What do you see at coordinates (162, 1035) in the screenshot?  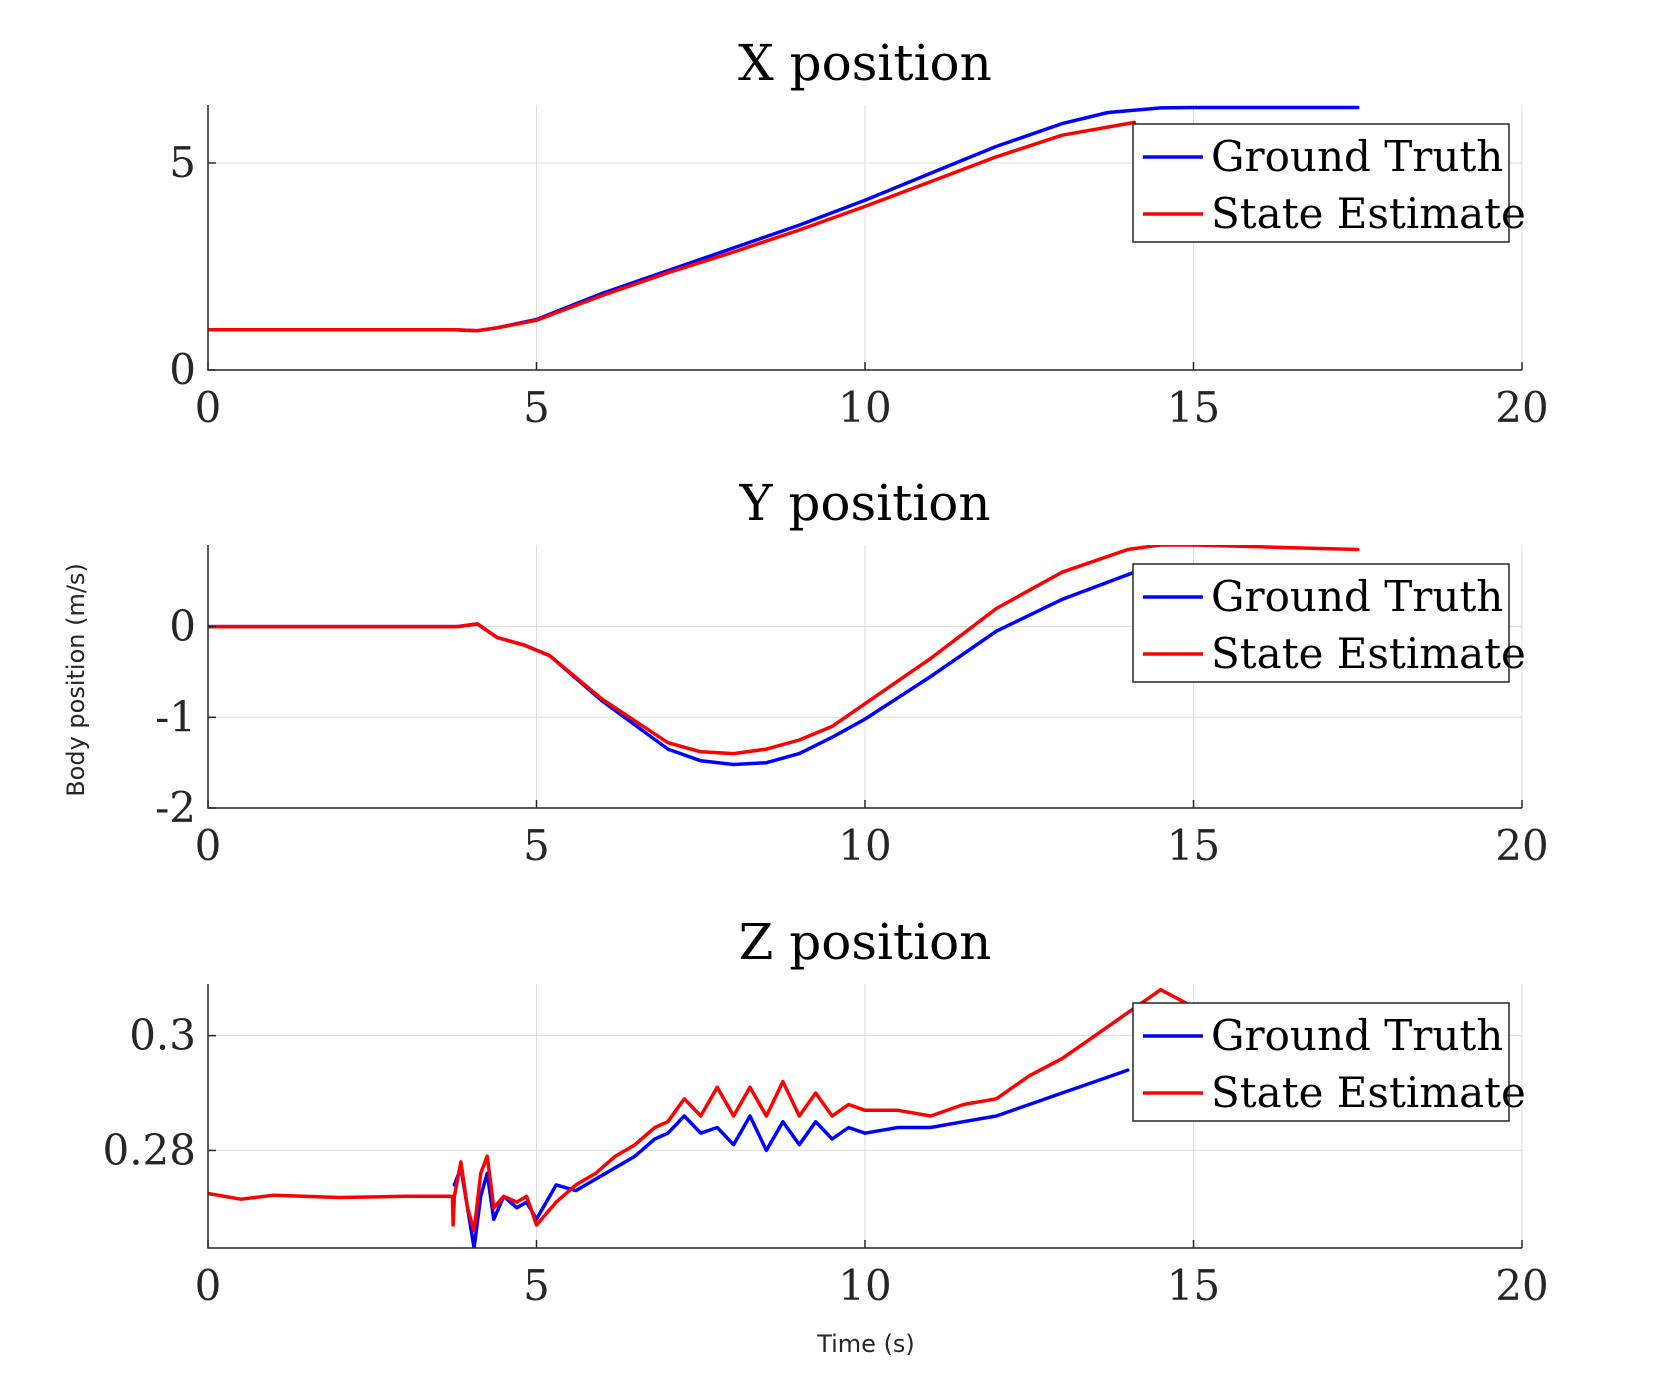 I see `y-tick-label: 0.3` at bounding box center [162, 1035].